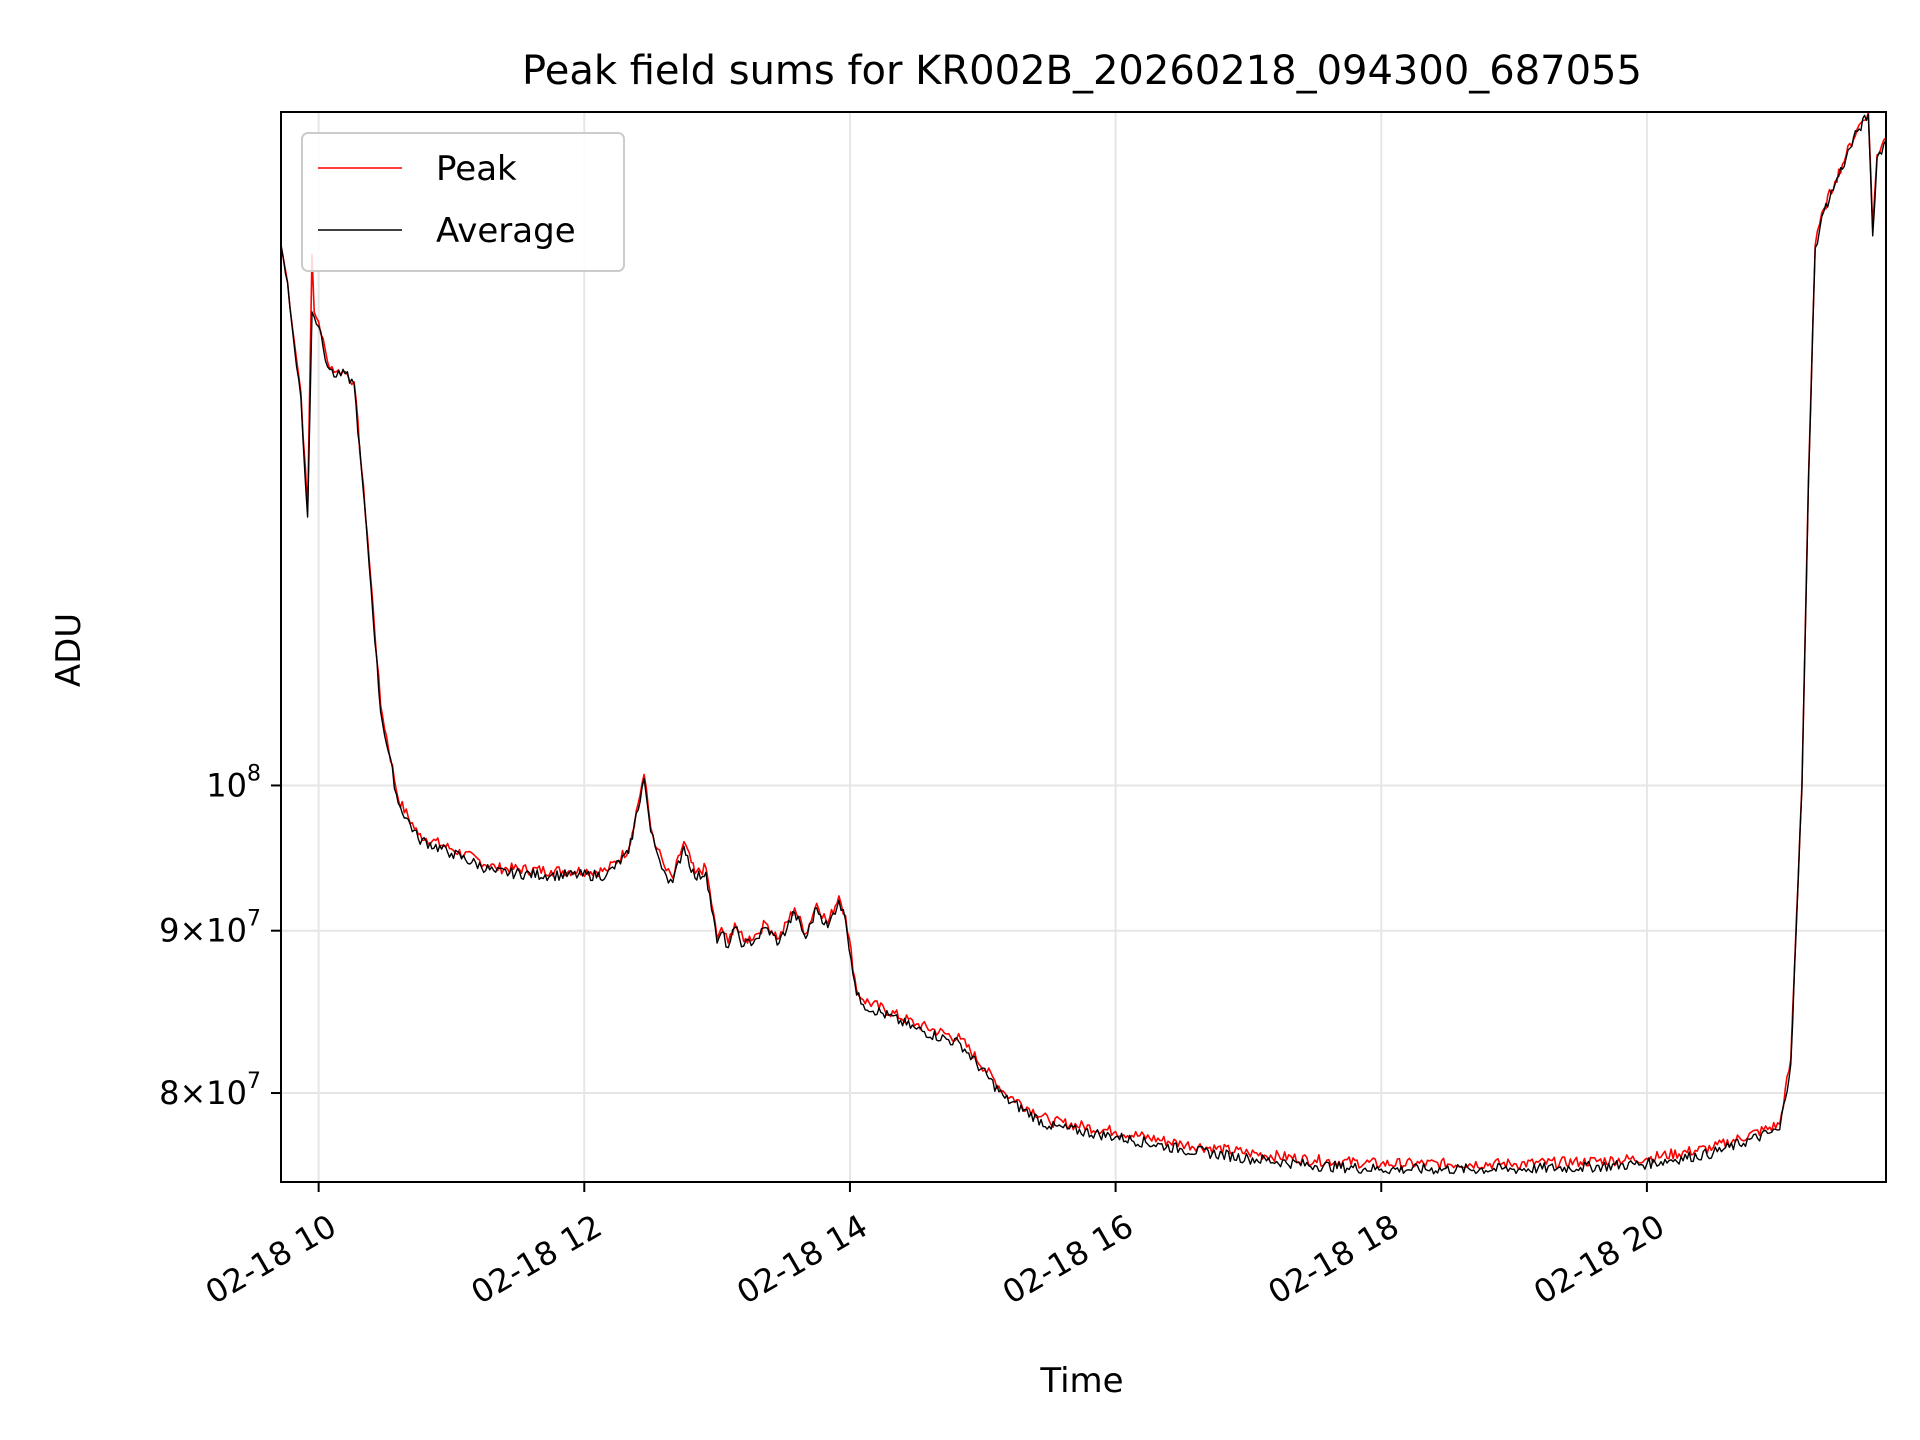 Image resolution: width=1920 pixels, height=1440 pixels. What do you see at coordinates (476, 169) in the screenshot?
I see `legend-label-peak: Peak` at bounding box center [476, 169].